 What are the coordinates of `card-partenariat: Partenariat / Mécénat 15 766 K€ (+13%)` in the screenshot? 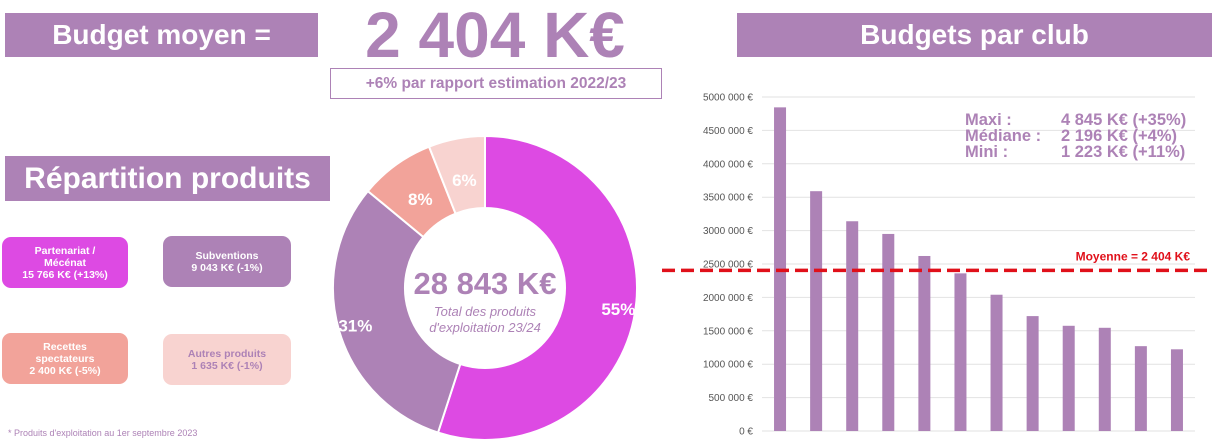 It's located at (65, 262).